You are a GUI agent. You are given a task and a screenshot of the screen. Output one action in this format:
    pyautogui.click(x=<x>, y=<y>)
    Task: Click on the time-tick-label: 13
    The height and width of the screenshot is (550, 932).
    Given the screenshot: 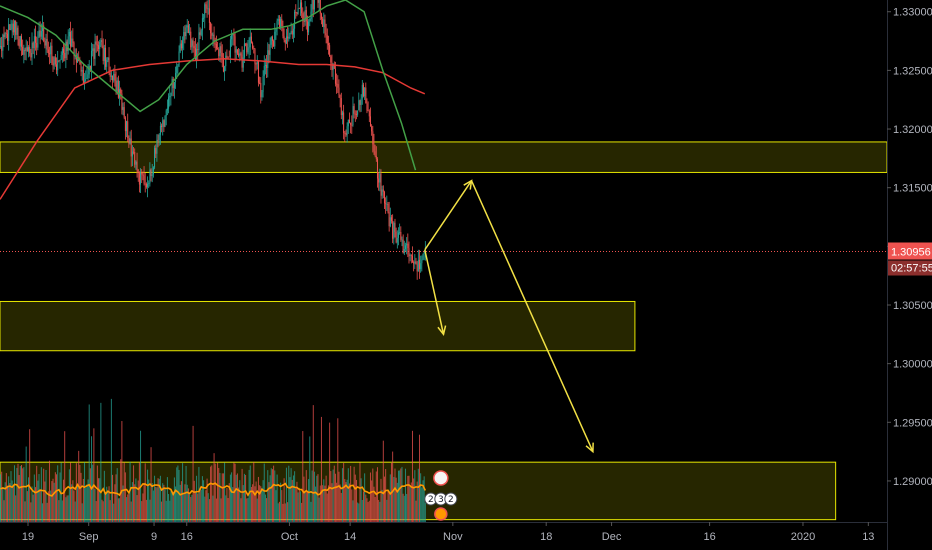 What is the action you would take?
    pyautogui.click(x=868, y=537)
    